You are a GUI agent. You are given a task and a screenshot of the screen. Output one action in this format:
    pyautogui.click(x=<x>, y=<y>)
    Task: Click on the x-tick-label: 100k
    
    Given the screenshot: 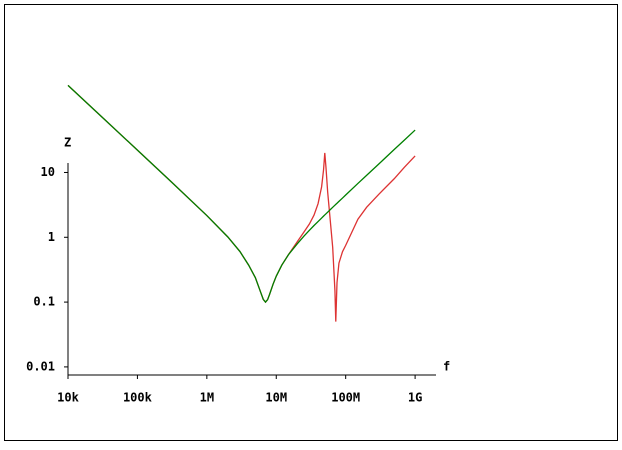 What is the action you would take?
    pyautogui.click(x=138, y=398)
    